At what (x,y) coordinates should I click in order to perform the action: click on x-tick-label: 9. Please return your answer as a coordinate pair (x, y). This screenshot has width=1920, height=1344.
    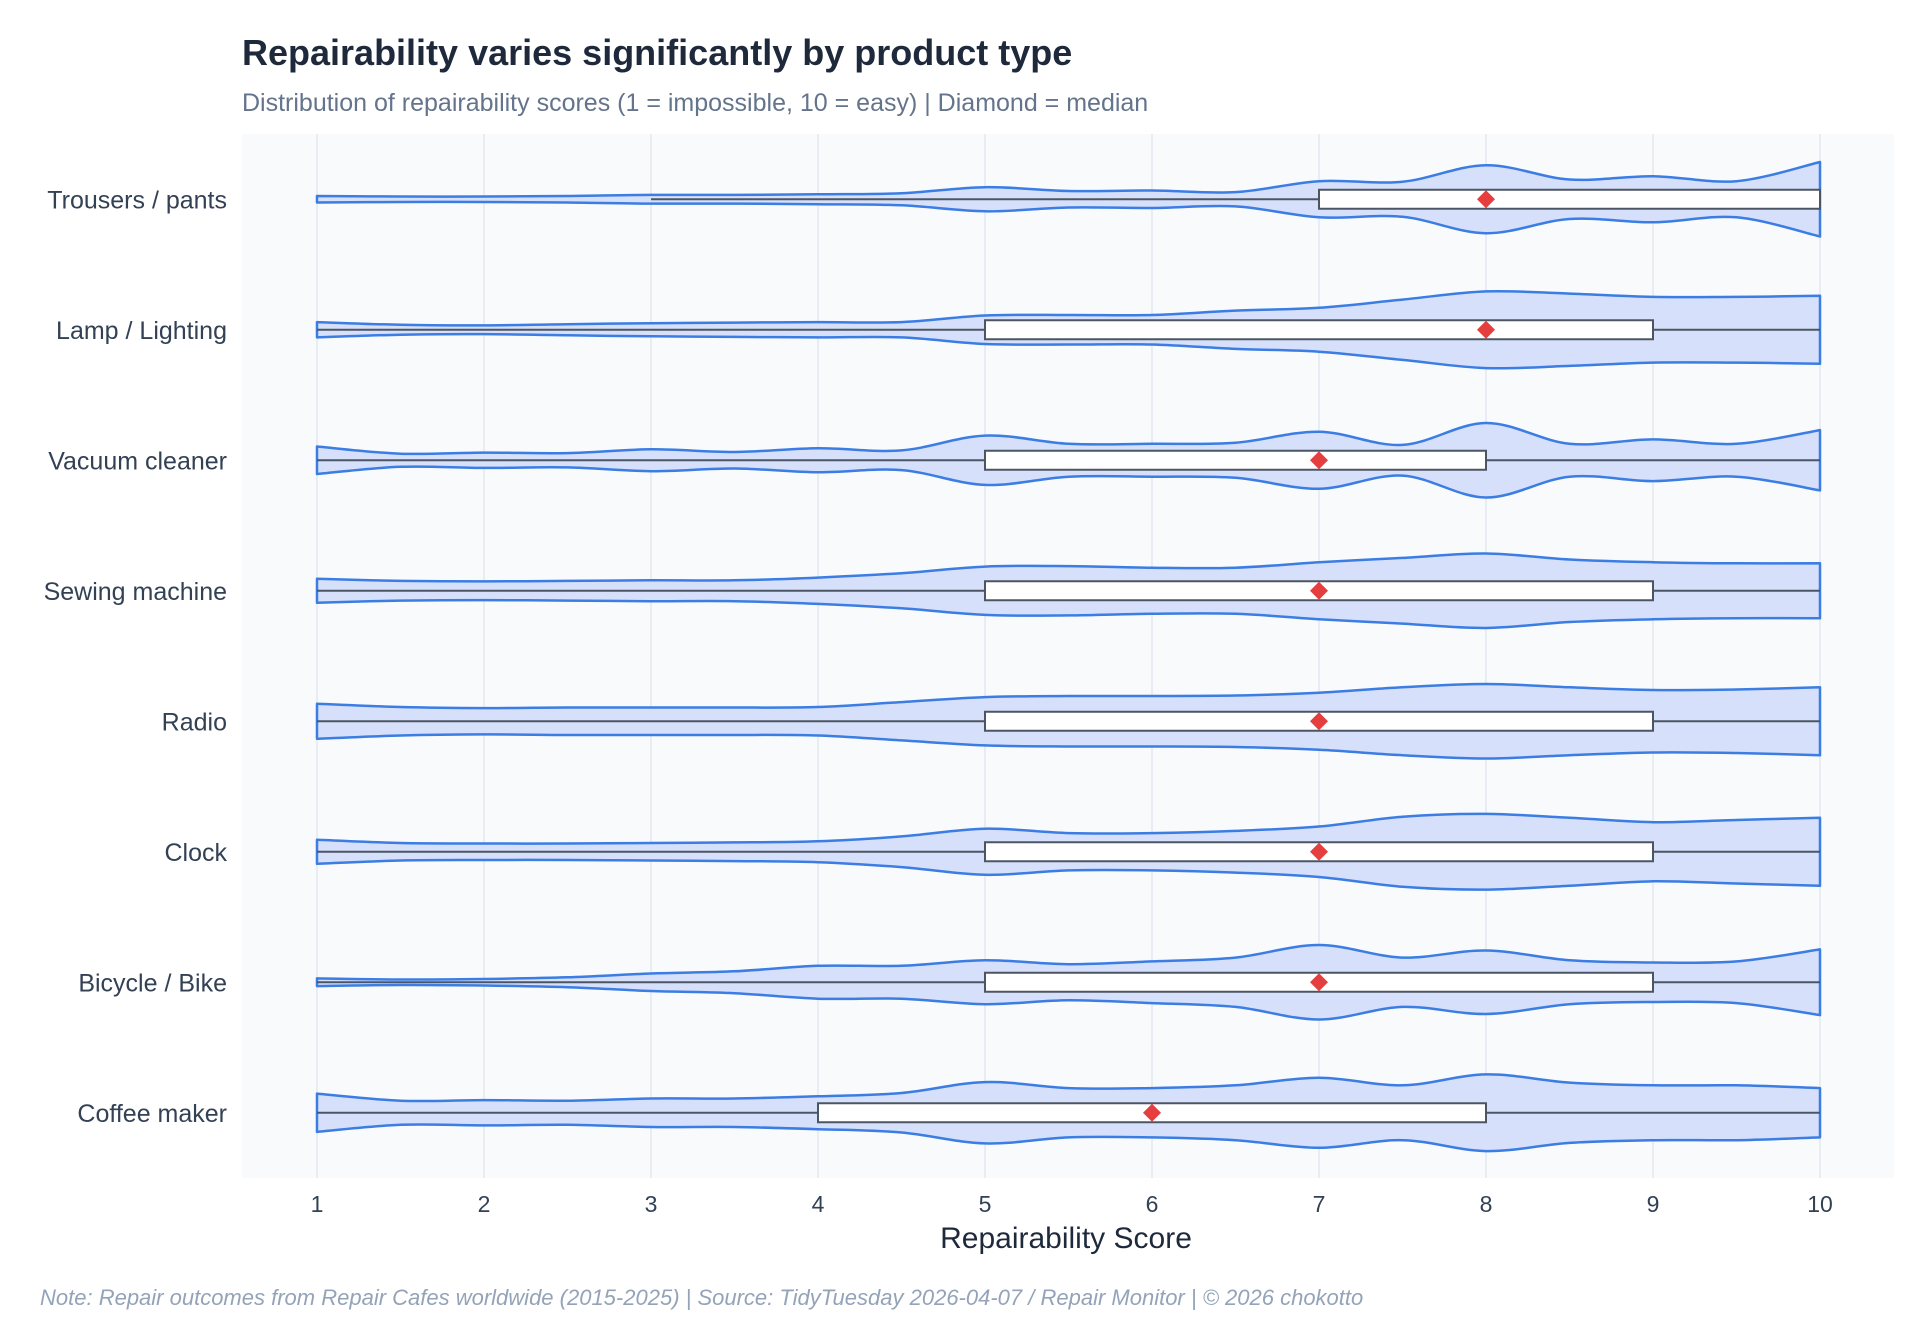
    Looking at the image, I should click on (1653, 1204).